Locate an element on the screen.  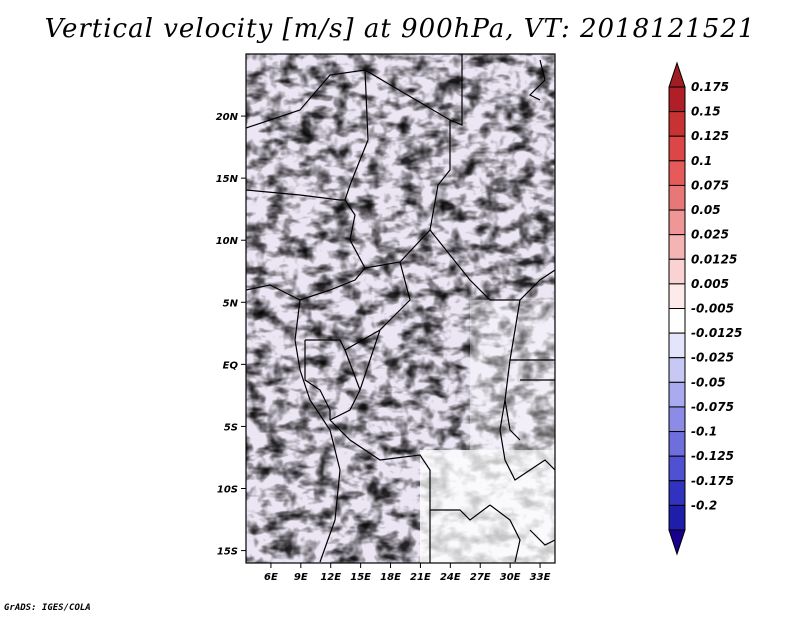
lon-label: 21E is located at coordinates (420, 577).